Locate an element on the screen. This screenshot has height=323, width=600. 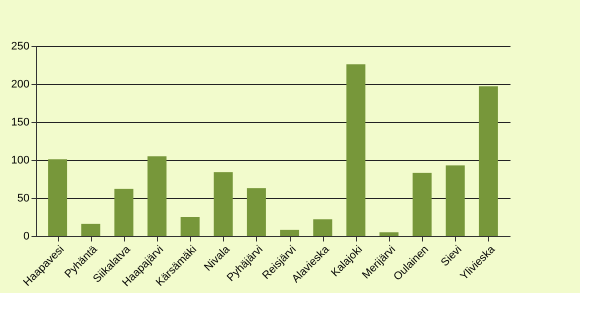
y-tick-label: 0 is located at coordinates (26, 236).